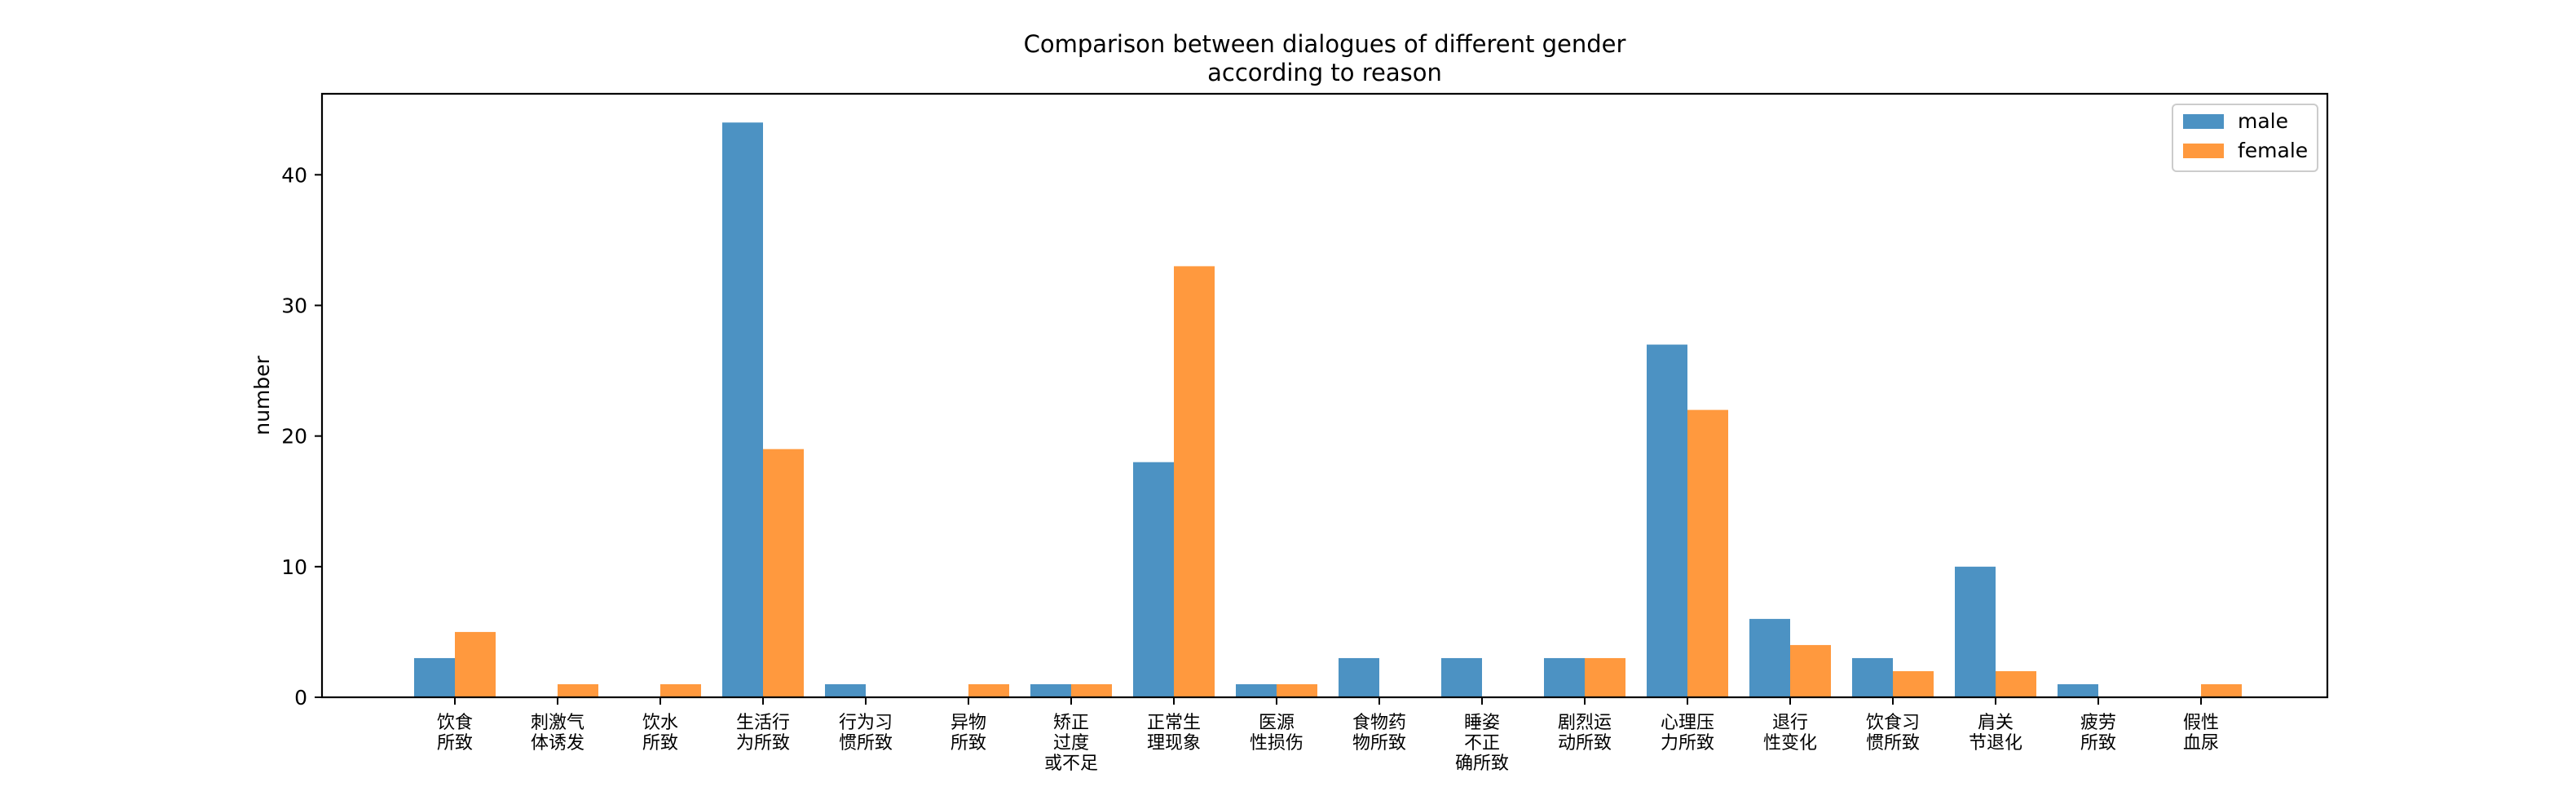 The height and width of the screenshot is (787, 2576). What do you see at coordinates (1995, 733) in the screenshot?
I see `x-tick-label: 肩关节退化` at bounding box center [1995, 733].